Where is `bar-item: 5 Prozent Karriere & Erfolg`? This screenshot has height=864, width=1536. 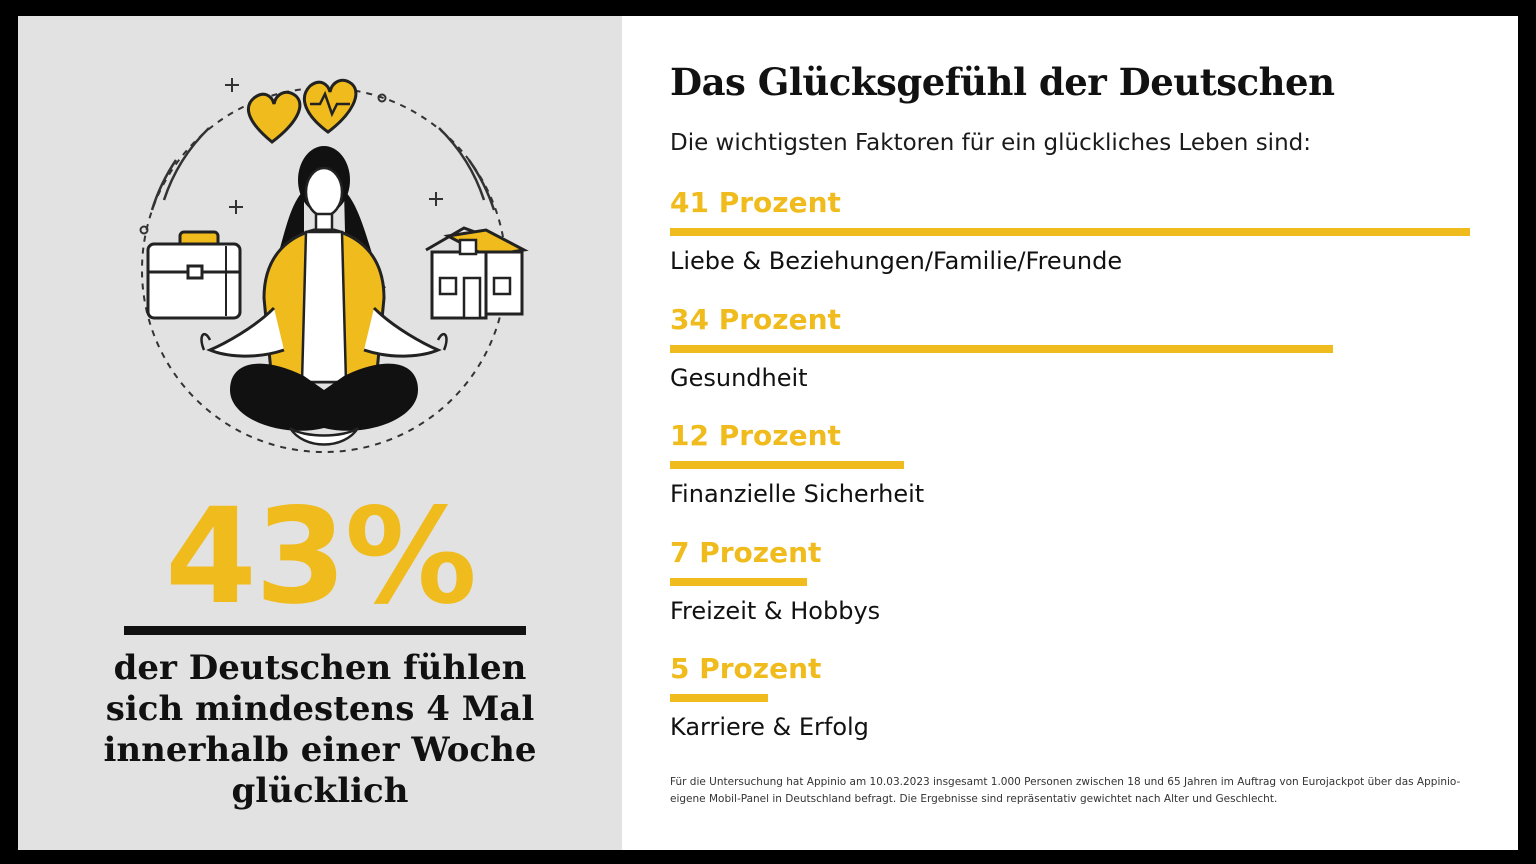 bar-item: 5 Prozent Karriere & Erfolg is located at coordinates (1080, 697).